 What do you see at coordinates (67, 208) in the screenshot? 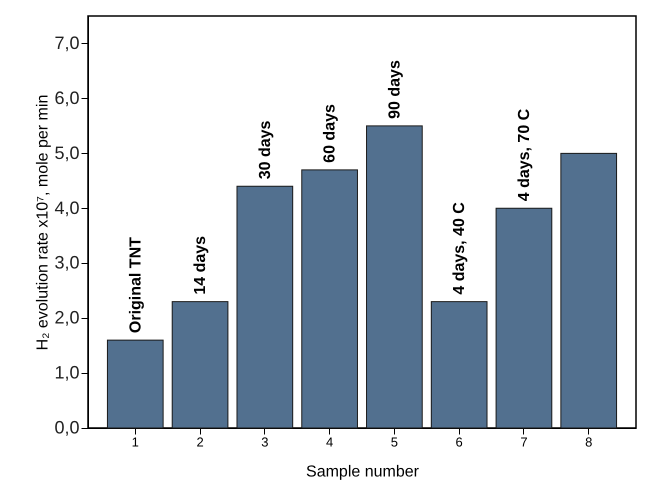
I see `y-tick-label: 4,0` at bounding box center [67, 208].